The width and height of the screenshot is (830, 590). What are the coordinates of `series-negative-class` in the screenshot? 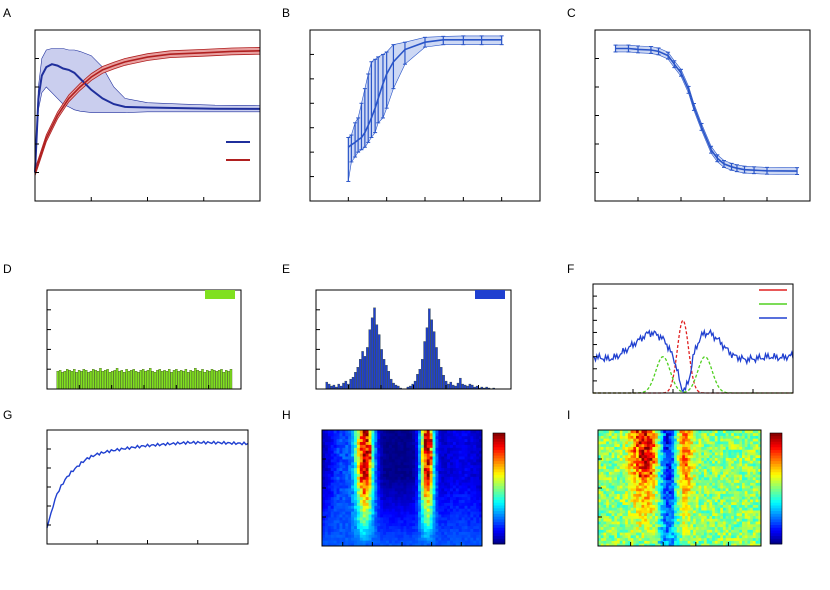 It's located at (693, 356).